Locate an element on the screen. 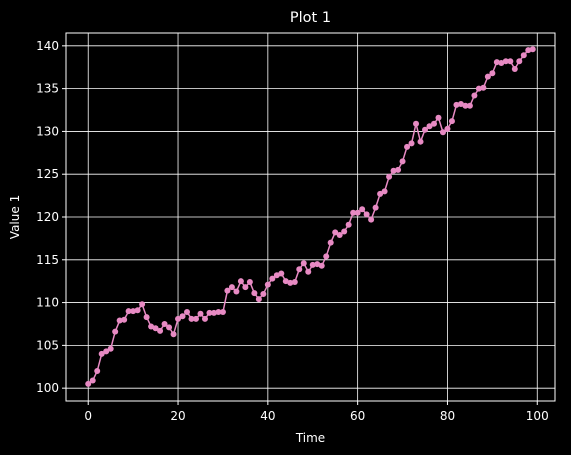 The image size is (571, 455). x-tick-label: 100 is located at coordinates (537, 416).